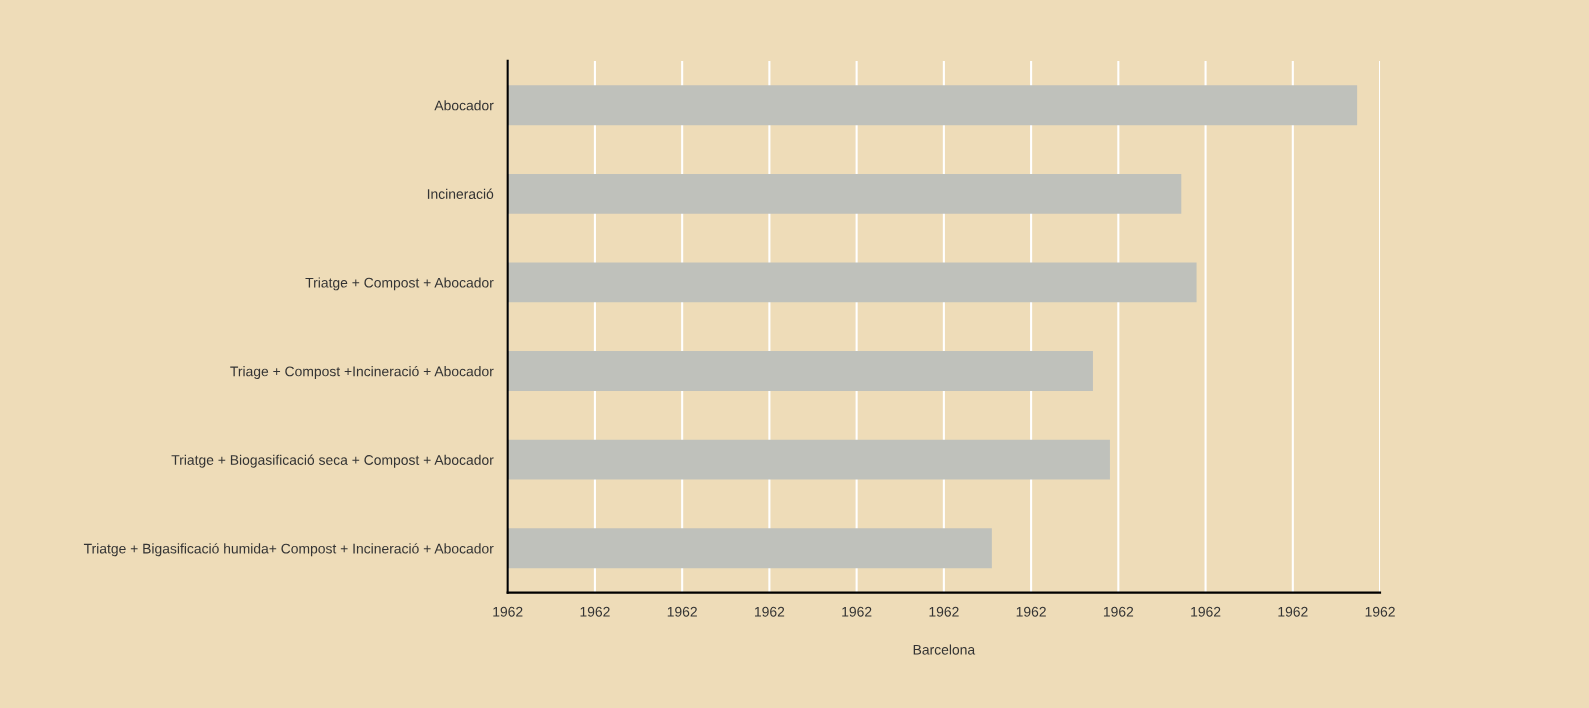  Describe the element at coordinates (460, 193) in the screenshot. I see `y-tick-label: Incineració` at that location.